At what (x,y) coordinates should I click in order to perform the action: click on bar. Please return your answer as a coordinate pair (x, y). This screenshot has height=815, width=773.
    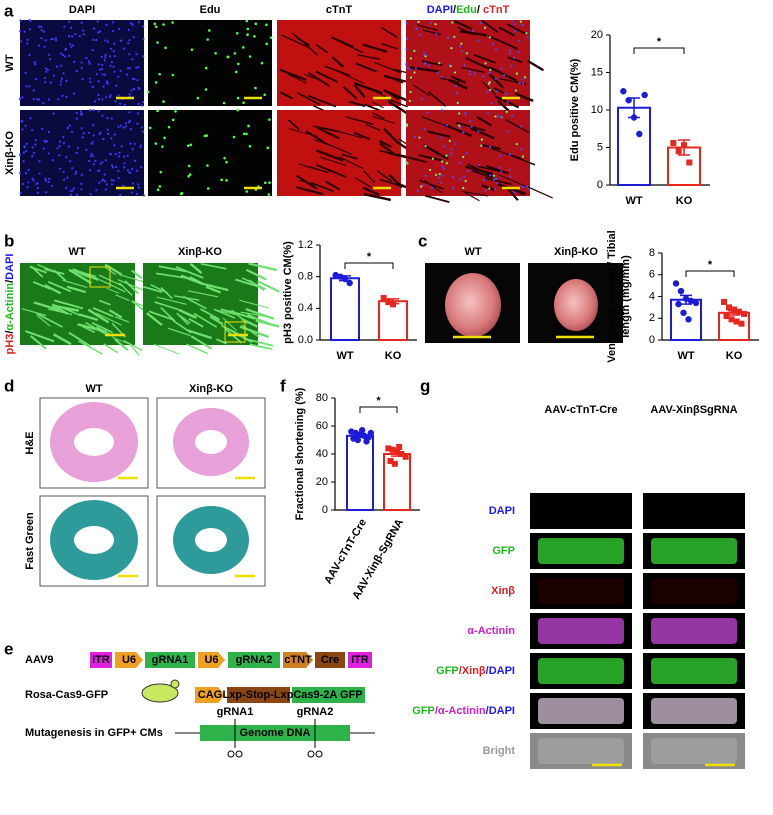
    Looking at the image, I should click on (360, 472).